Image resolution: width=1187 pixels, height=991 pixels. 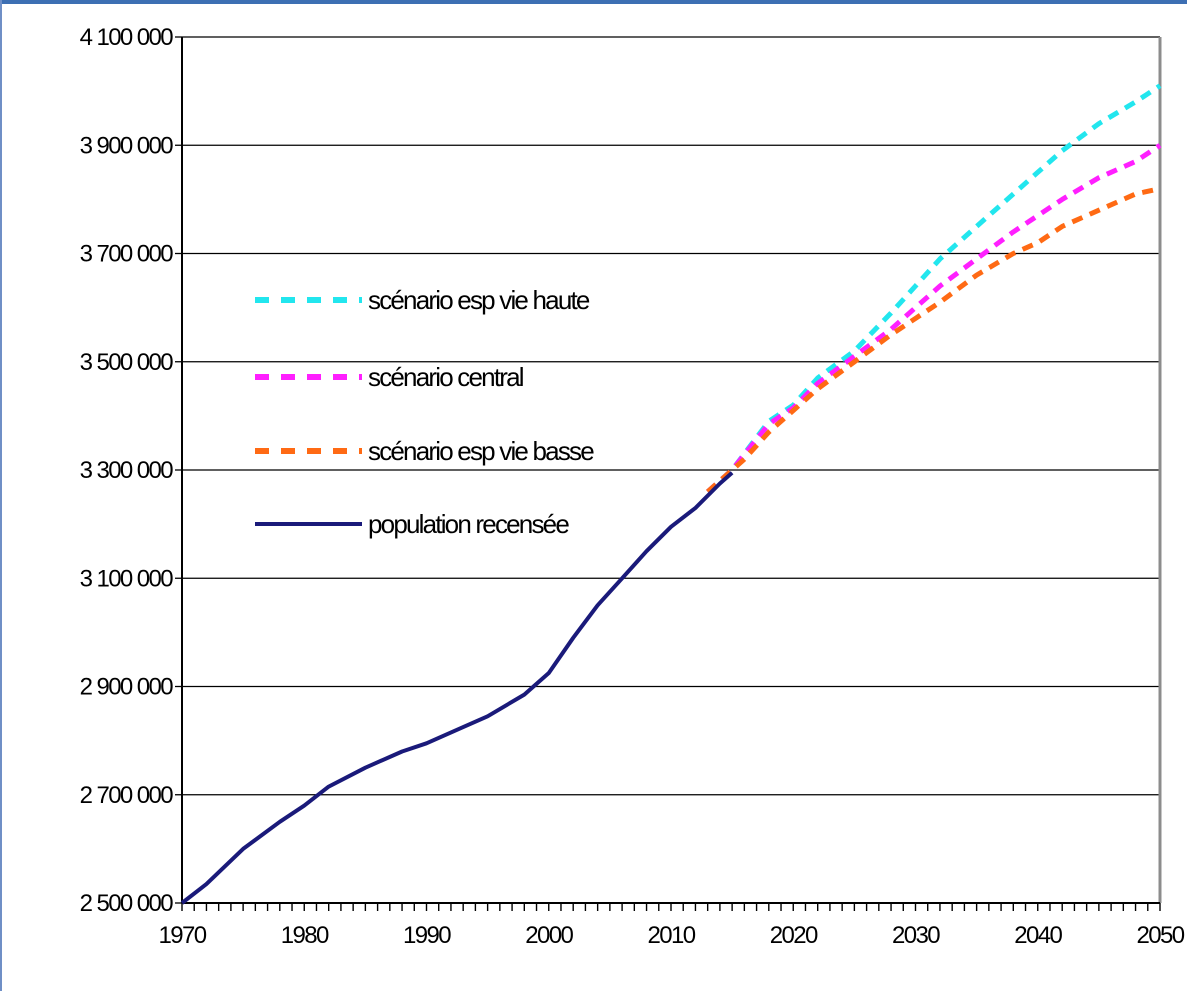 I want to click on legend-label: scénario esp vie basse, so click(x=481, y=451).